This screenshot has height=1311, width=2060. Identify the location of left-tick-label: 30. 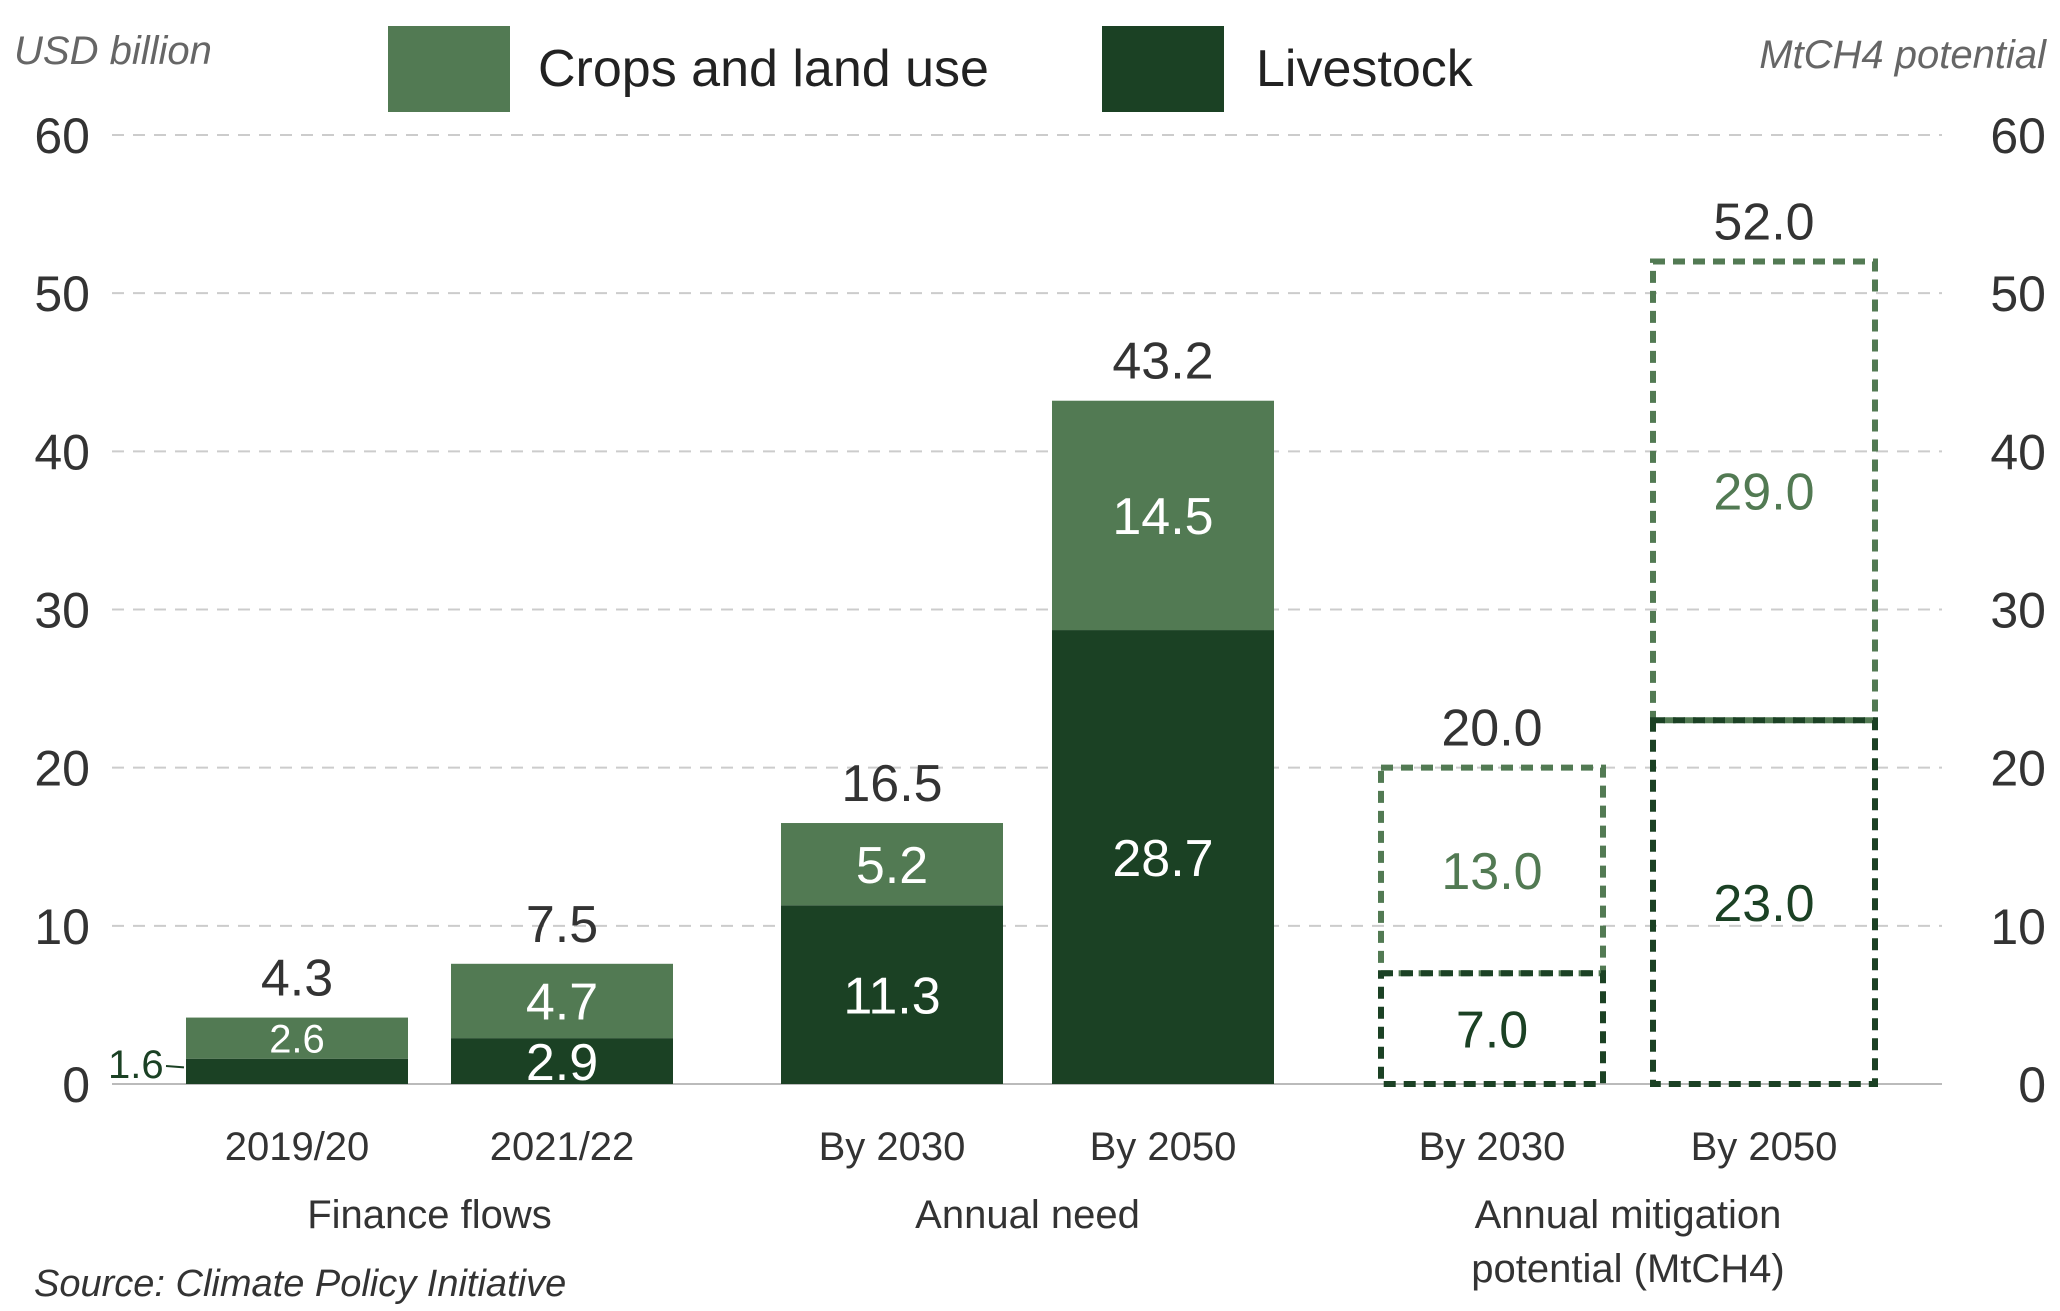
(62, 611).